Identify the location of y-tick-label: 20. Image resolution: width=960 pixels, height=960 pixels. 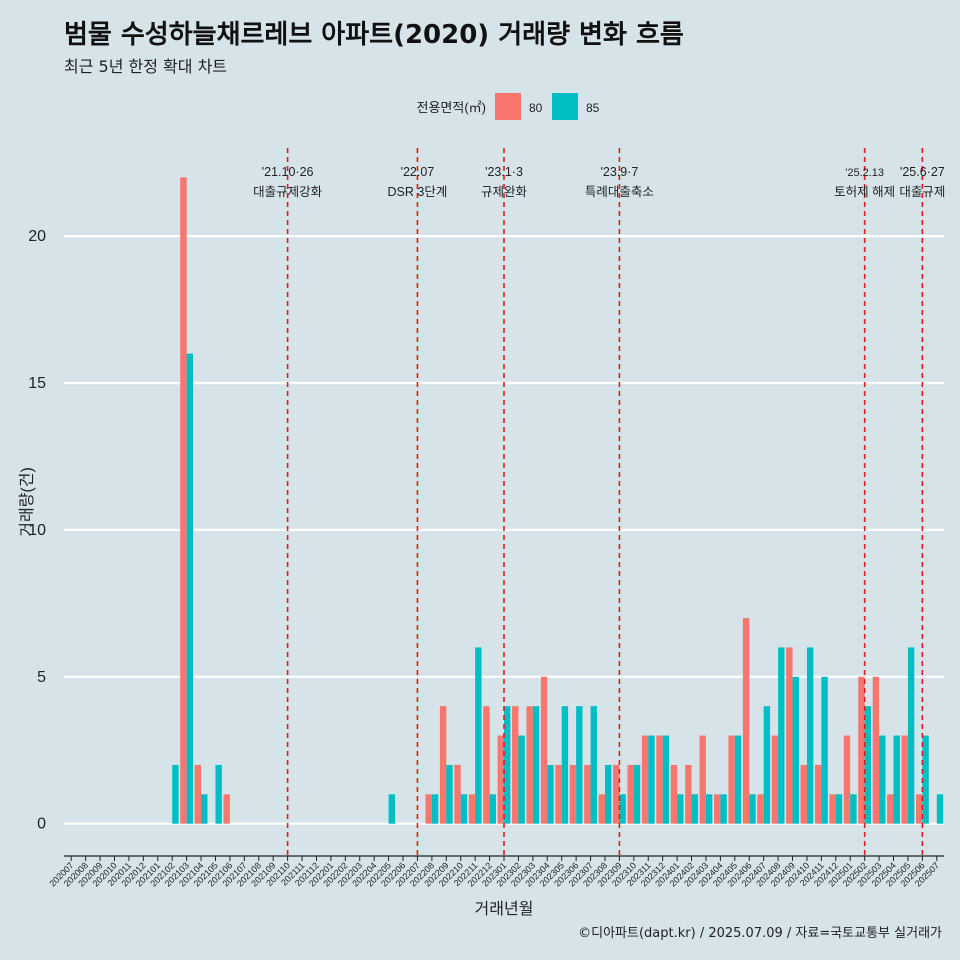
(37, 236).